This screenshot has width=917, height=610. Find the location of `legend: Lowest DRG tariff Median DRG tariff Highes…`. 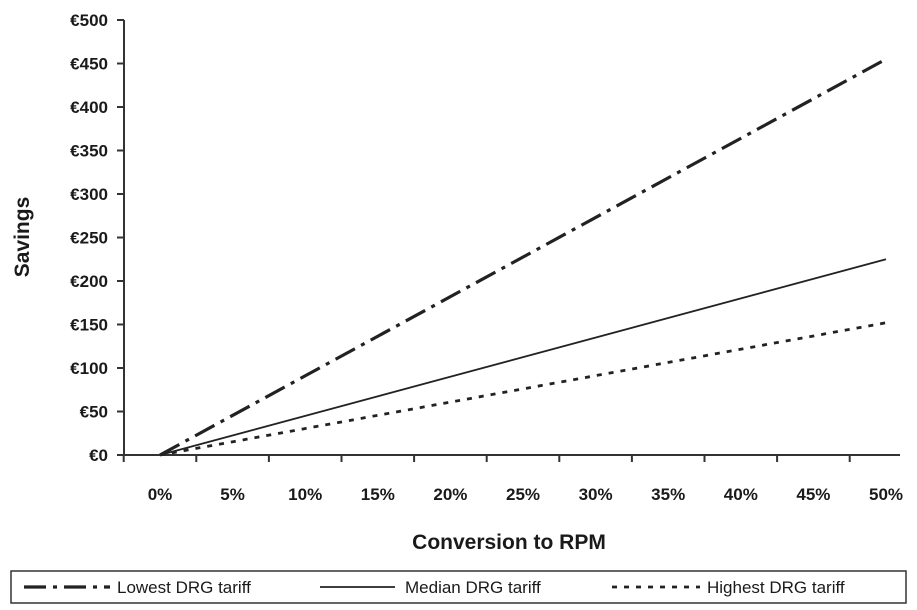

legend: Lowest DRG tariff Median DRG tariff Highes… is located at coordinates (458, 587).